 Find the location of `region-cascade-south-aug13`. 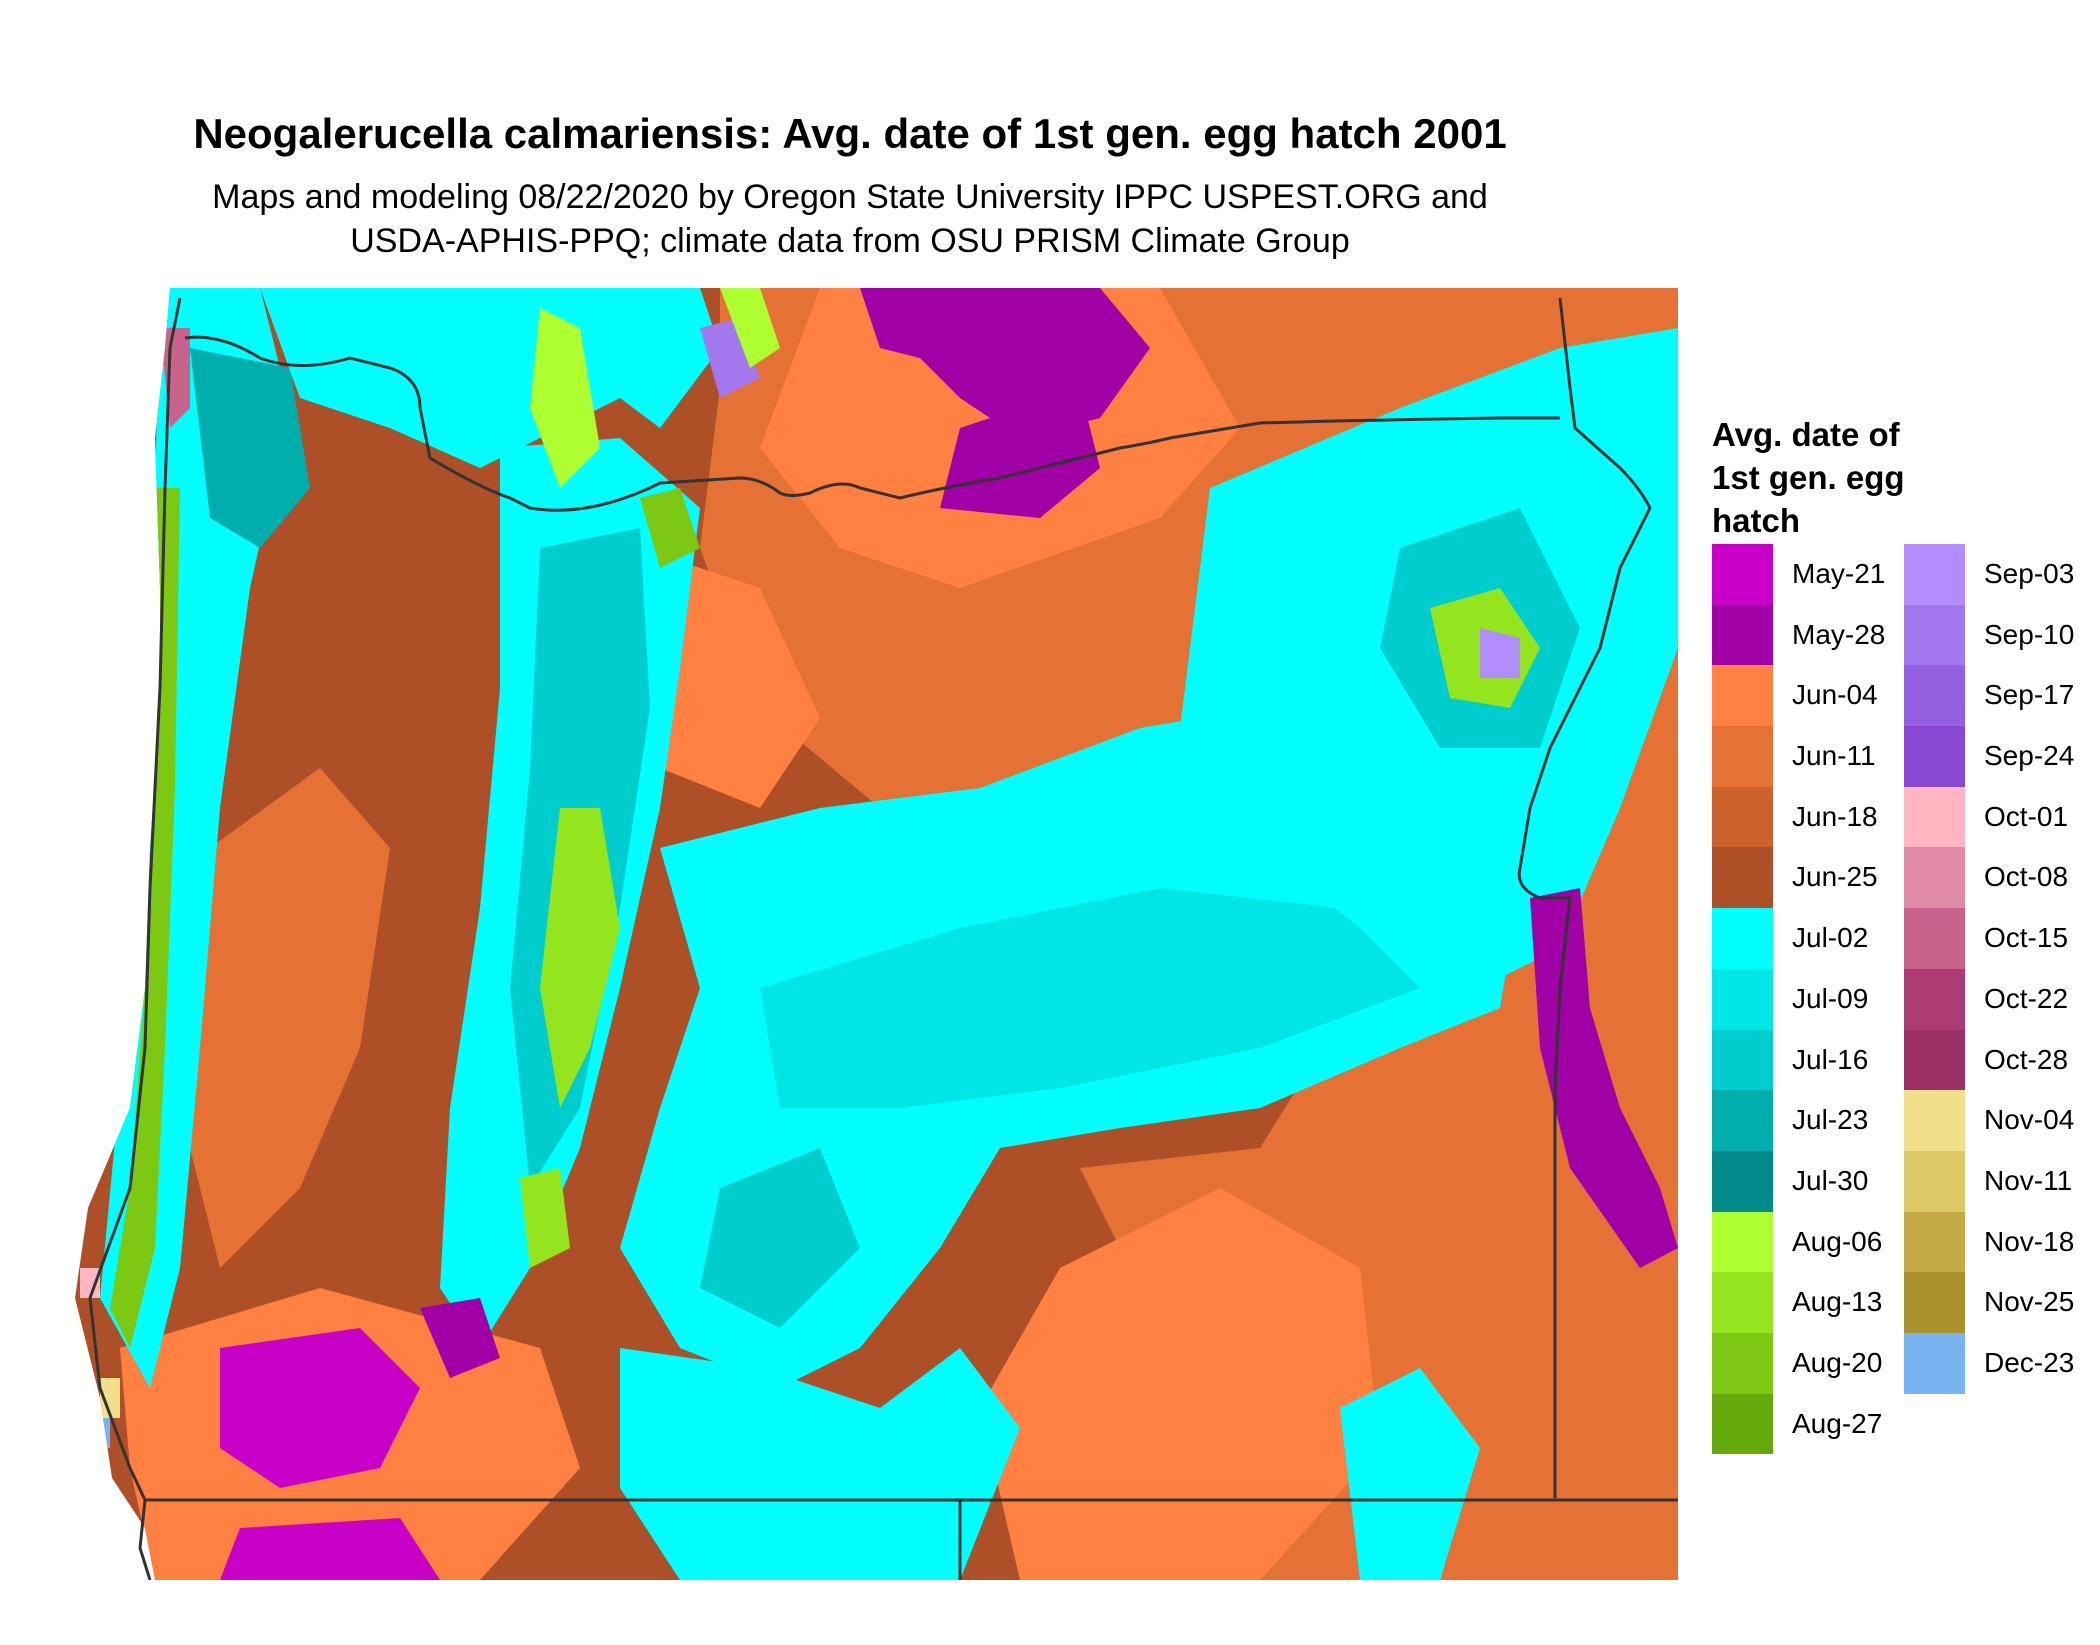

region-cascade-south-aug13 is located at coordinates (545, 1218).